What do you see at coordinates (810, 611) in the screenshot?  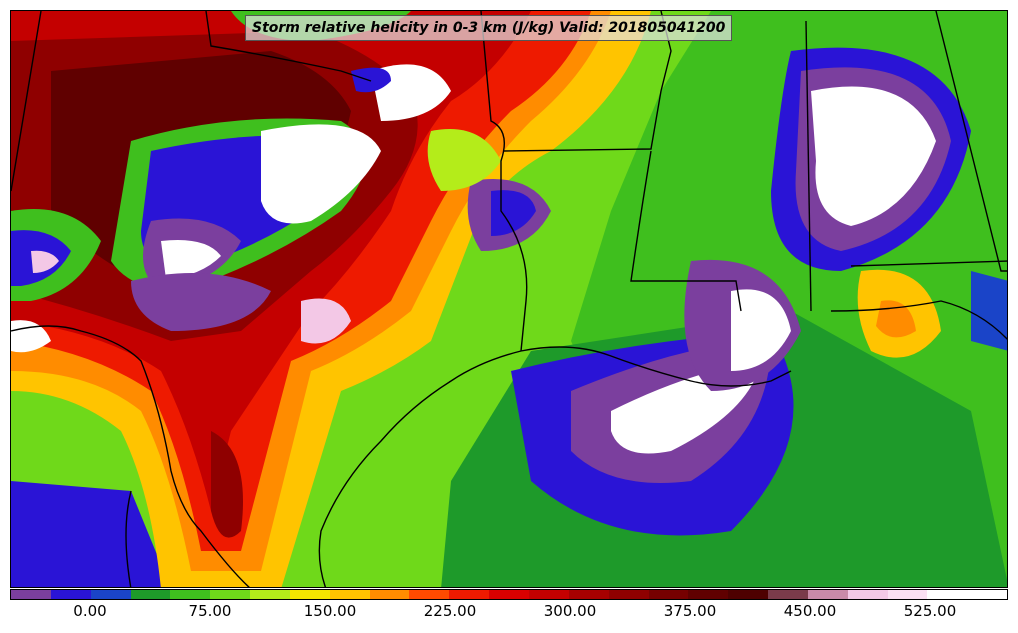 I see `colorbar-tick-label: 450.00` at bounding box center [810, 611].